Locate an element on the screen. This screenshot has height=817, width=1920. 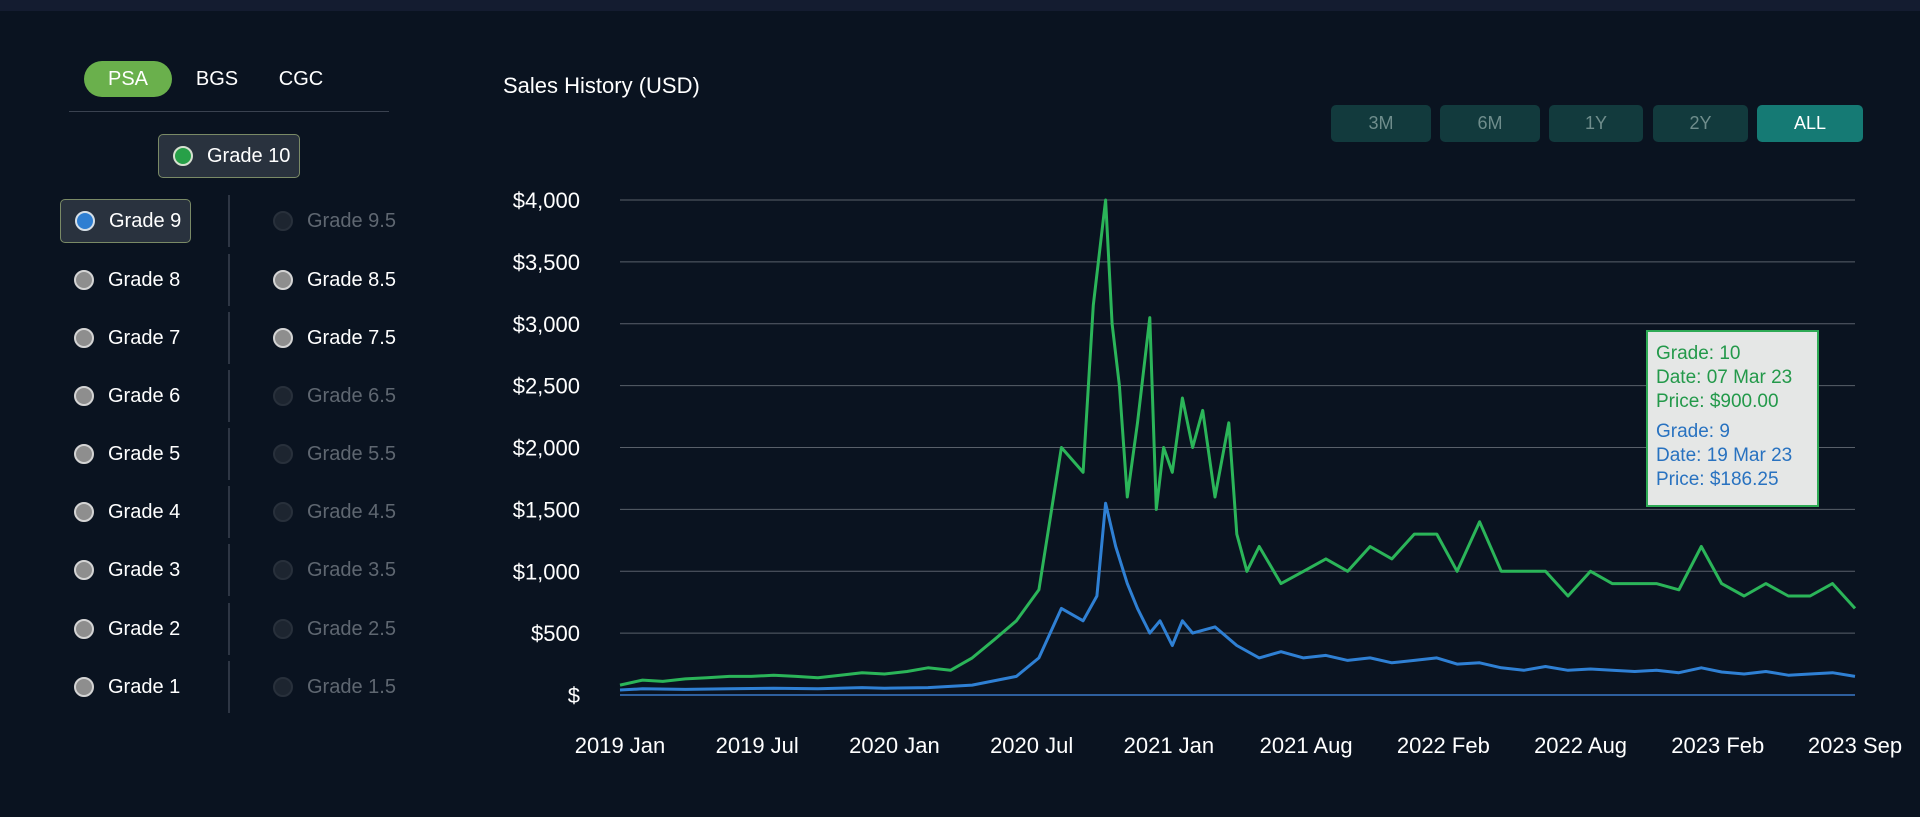
grade-toggle-left-7: Grade 3 is located at coordinates (135, 570).